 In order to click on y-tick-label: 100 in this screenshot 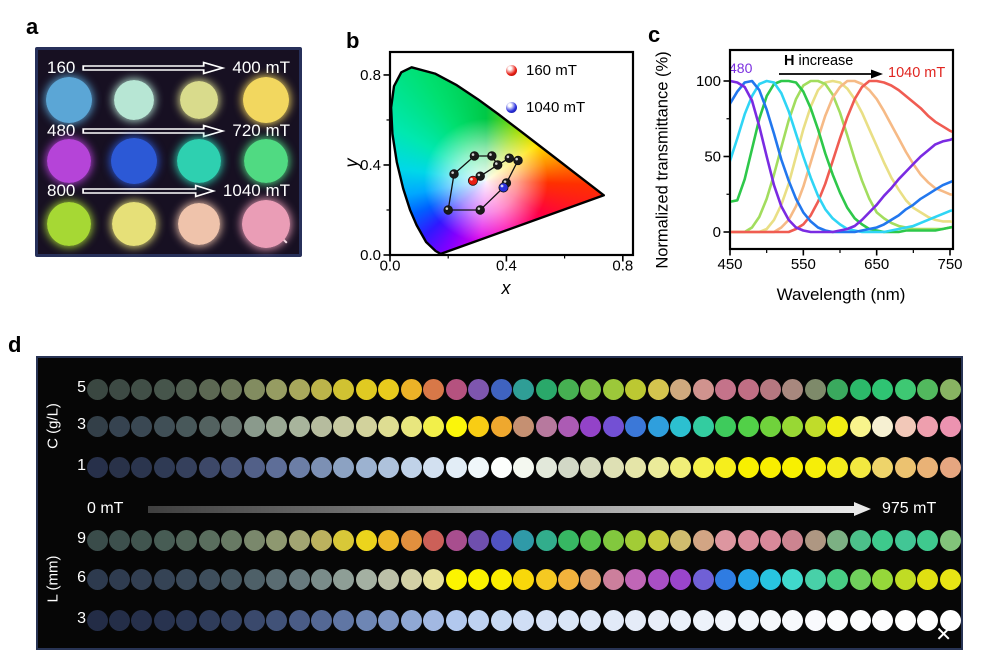, I will do `click(708, 81)`.